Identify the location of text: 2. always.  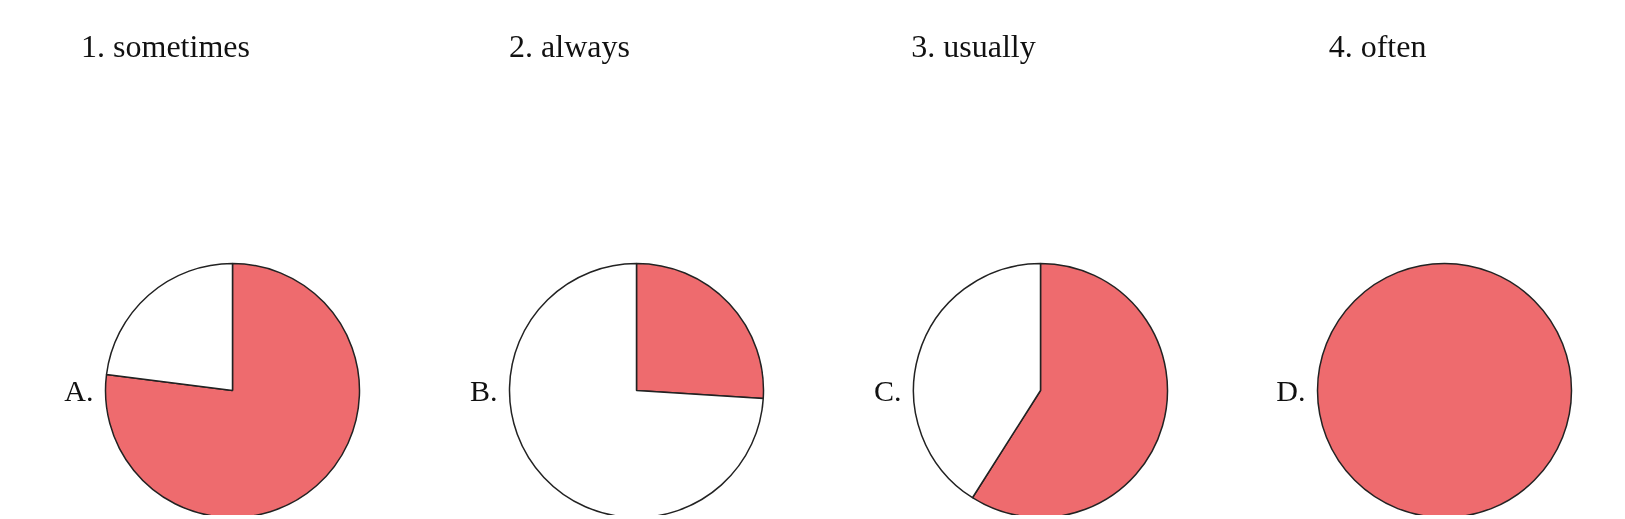
(569, 45).